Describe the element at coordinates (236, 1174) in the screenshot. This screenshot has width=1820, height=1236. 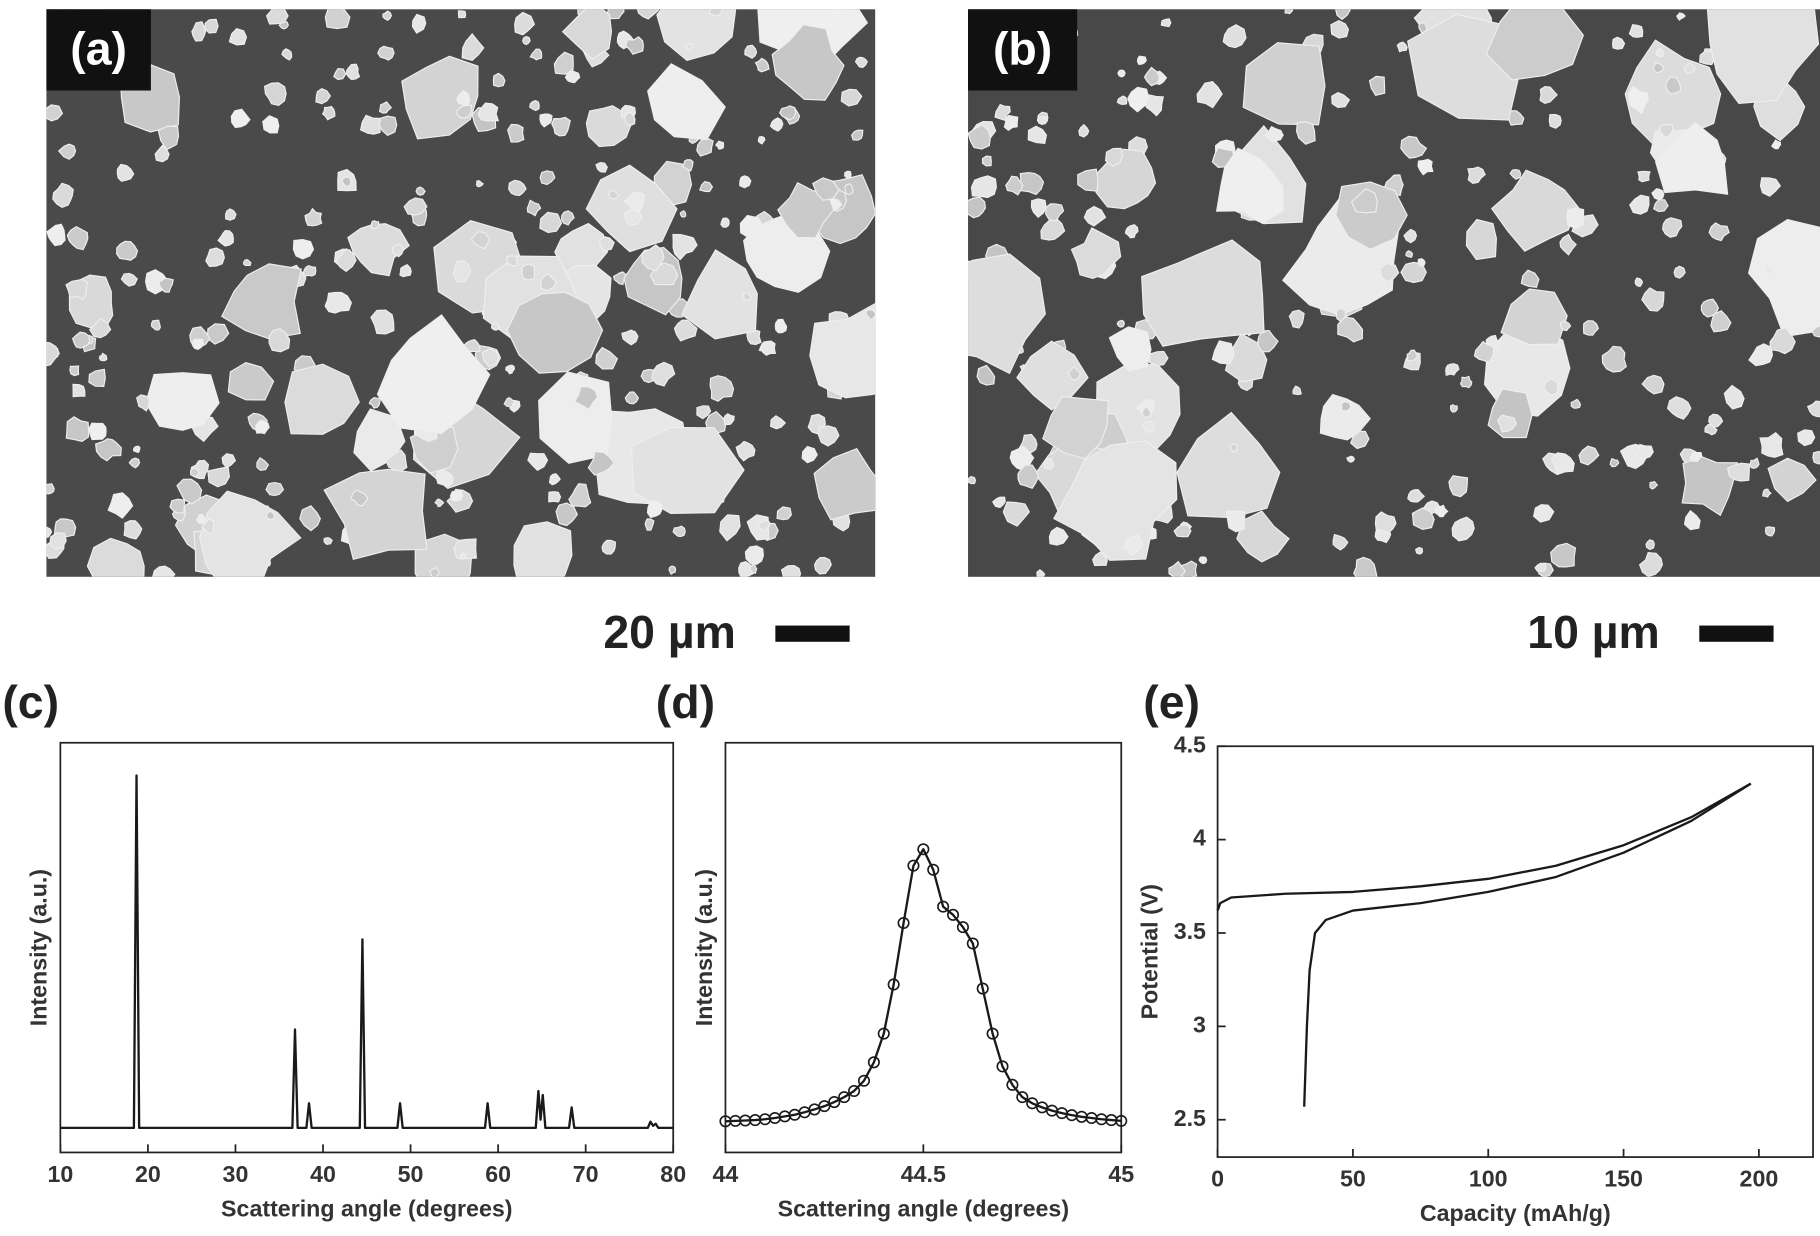
I see `x-tick-label: 30` at that location.